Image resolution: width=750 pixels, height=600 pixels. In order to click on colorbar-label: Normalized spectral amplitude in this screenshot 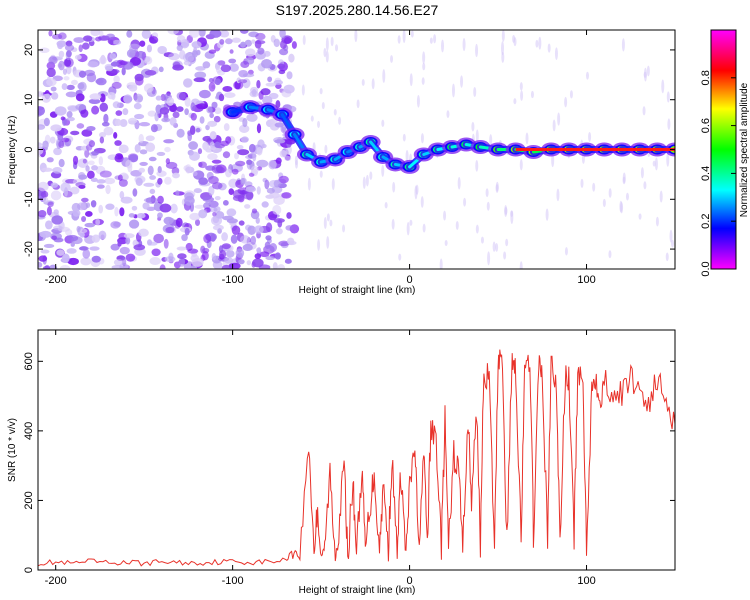, I will do `click(744, 149)`.